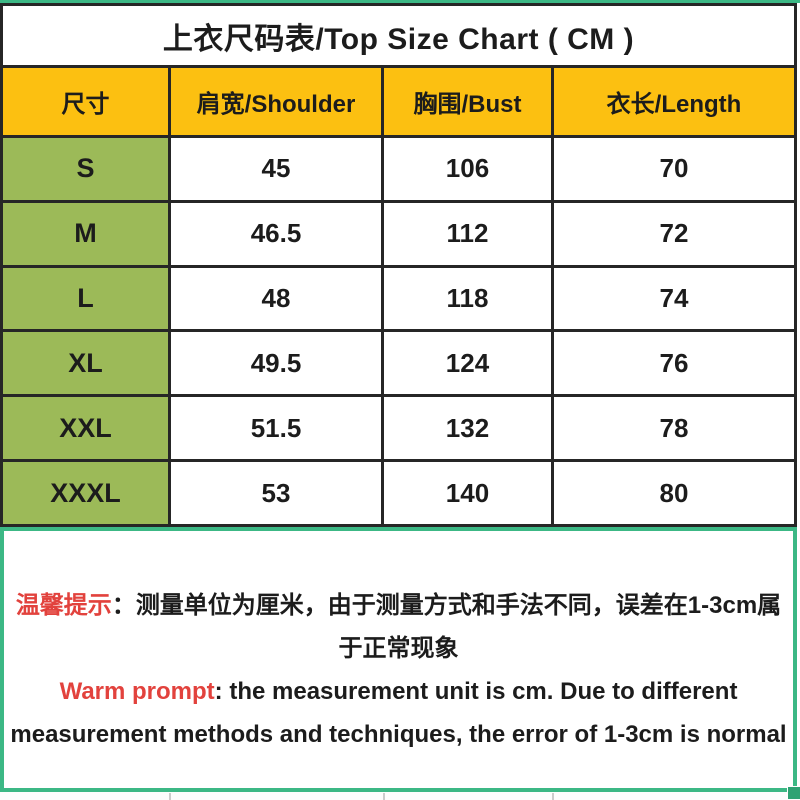 This screenshot has width=800, height=800. Describe the element at coordinates (674, 233) in the screenshot. I see `length-cell: 72` at that location.